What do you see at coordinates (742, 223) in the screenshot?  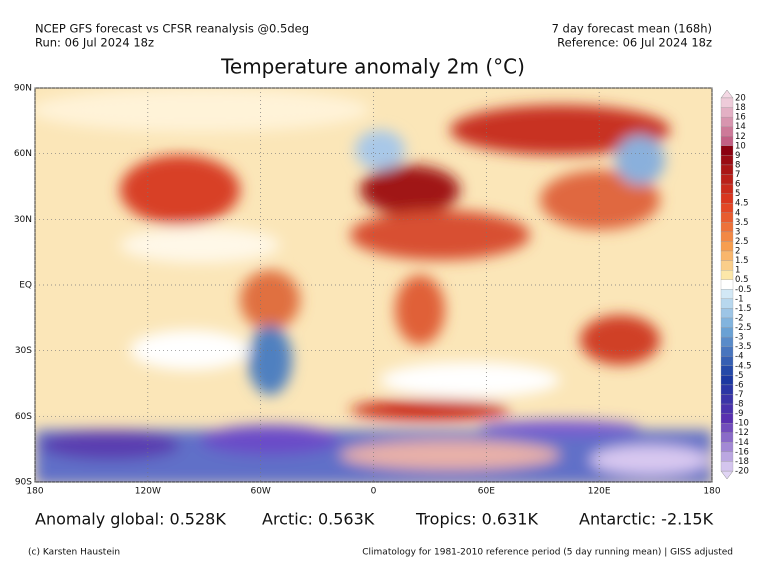 I see `colorbar-label: 3.5` at bounding box center [742, 223].